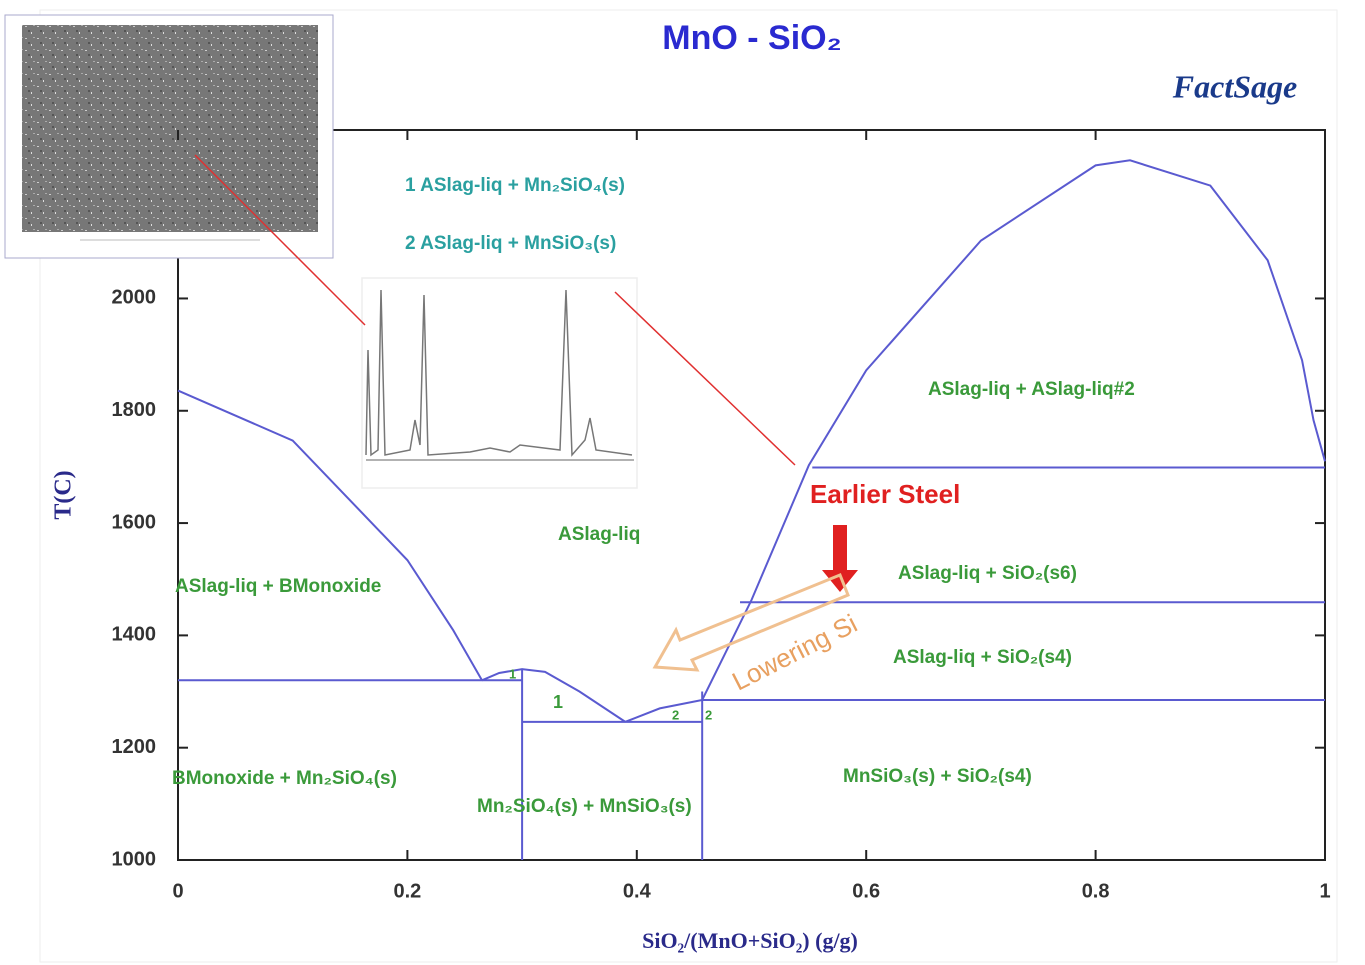 Image resolution: width=1365 pixels, height=965 pixels. I want to click on region-label: ASlag-liq + SiO₂(s6), so click(987, 573).